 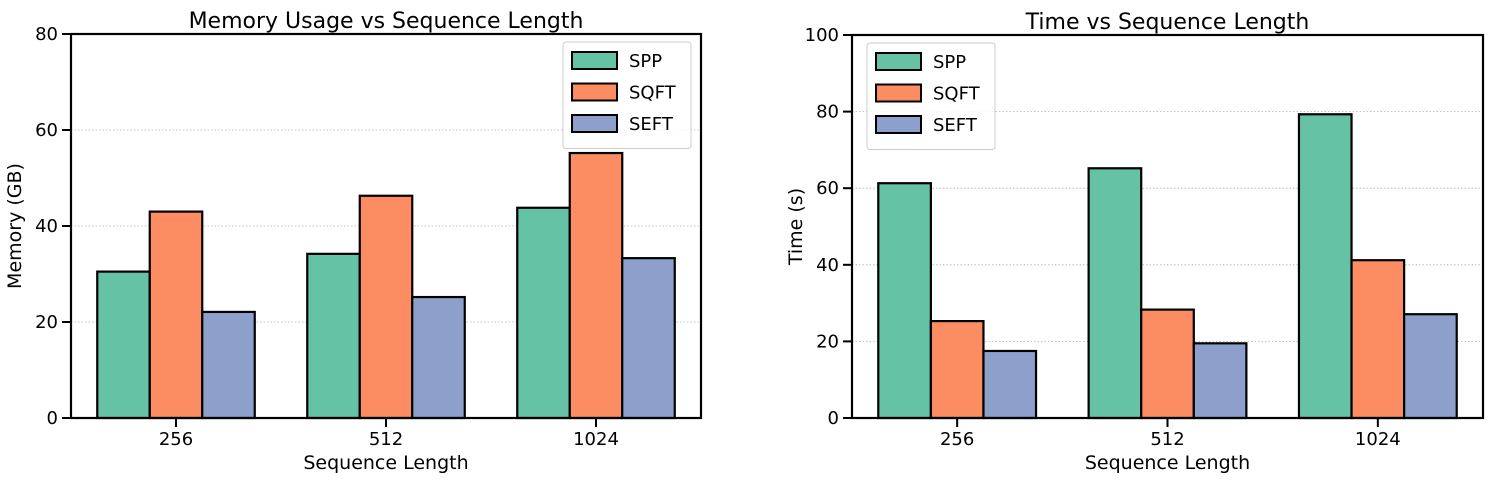 What do you see at coordinates (15, 226) in the screenshot?
I see `y-axis-label: Memory (GB)` at bounding box center [15, 226].